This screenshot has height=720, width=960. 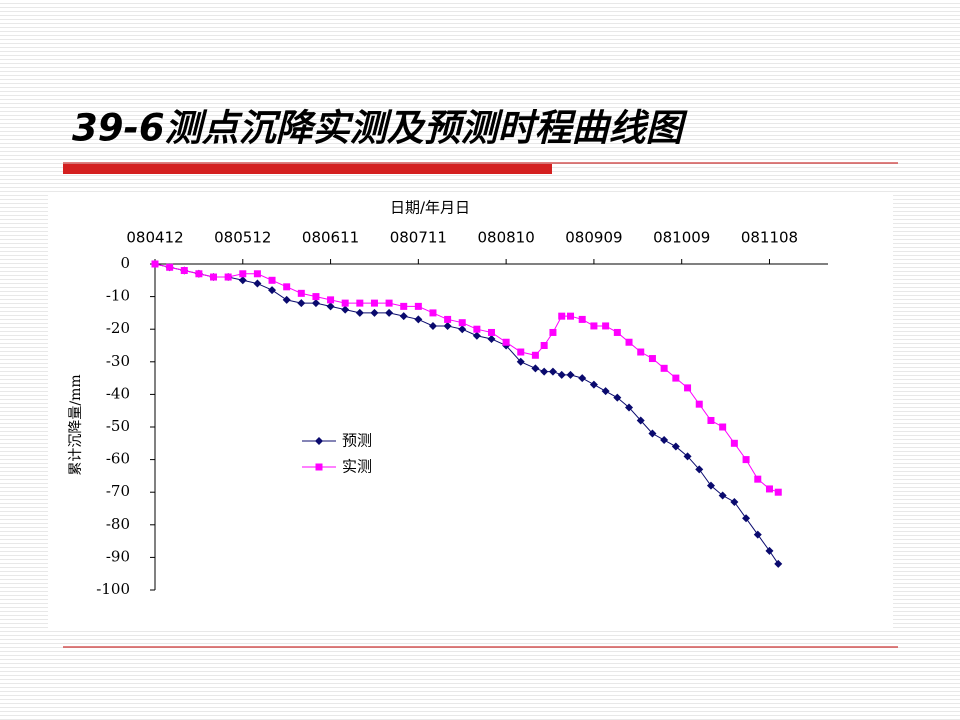 I want to click on y-tick-label: -80, so click(x=118, y=524).